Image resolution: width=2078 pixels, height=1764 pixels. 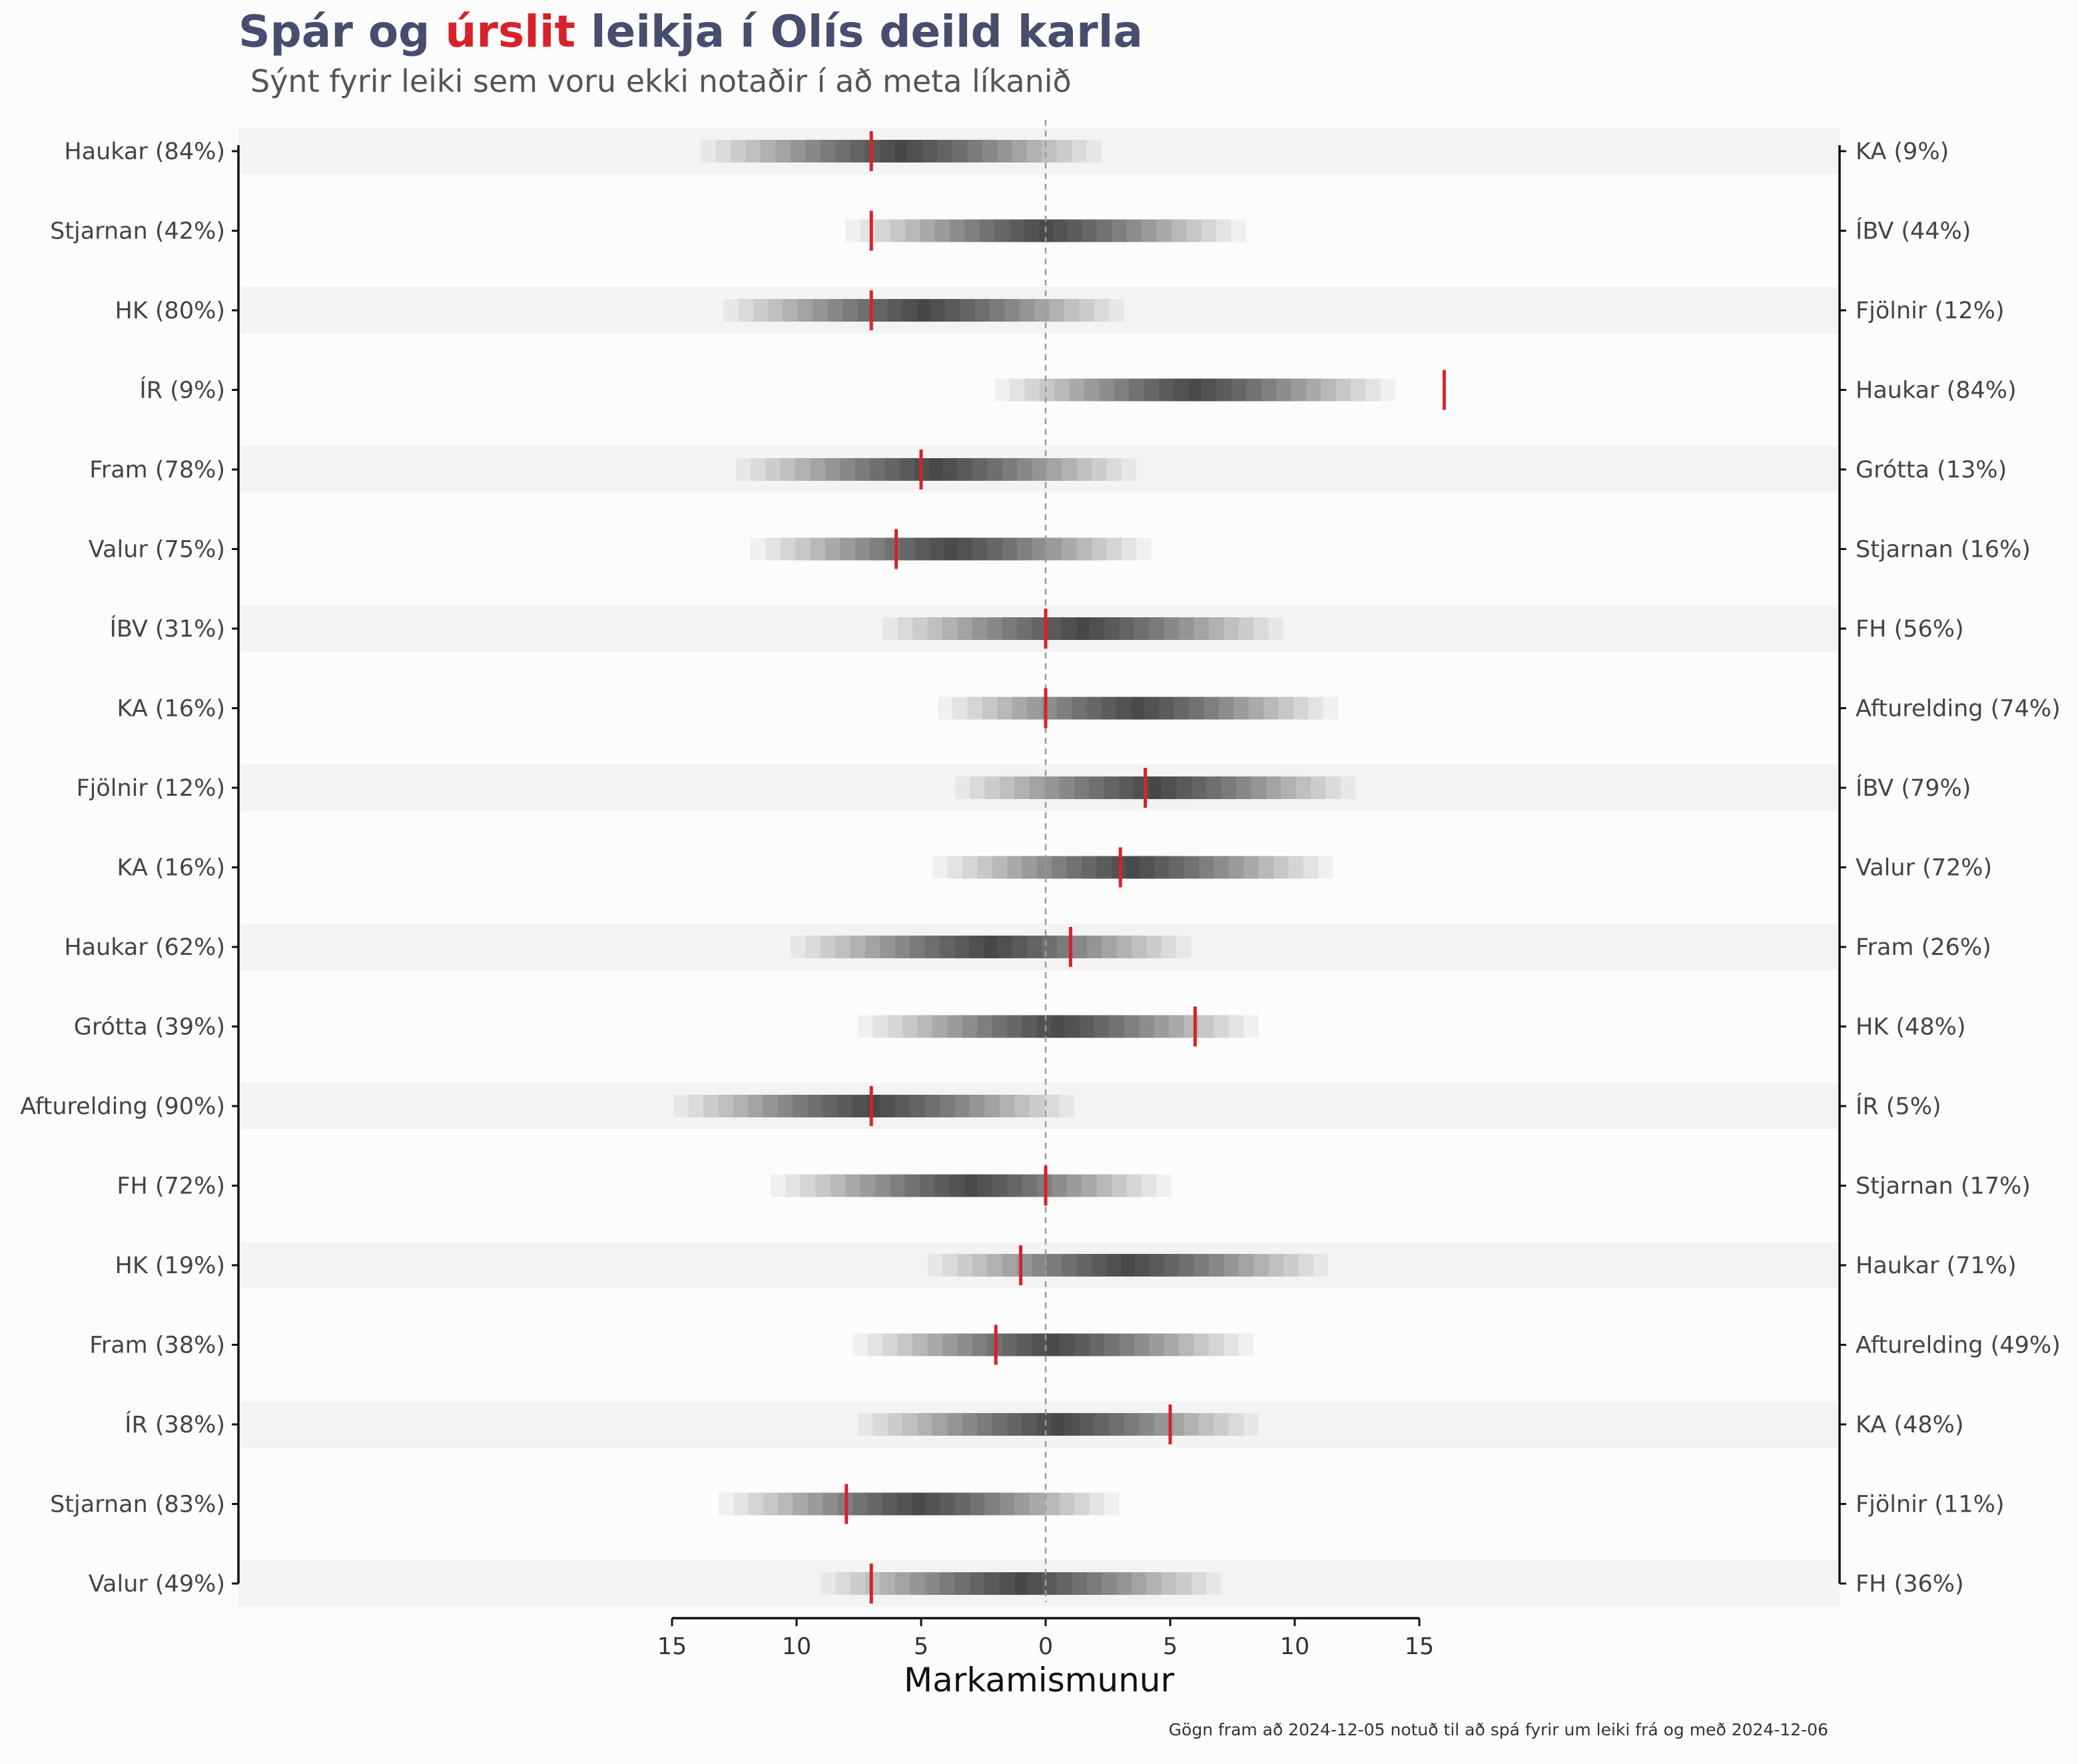 What do you see at coordinates (144, 152) in the screenshot?
I see `home-team-label: Haukar (84%)` at bounding box center [144, 152].